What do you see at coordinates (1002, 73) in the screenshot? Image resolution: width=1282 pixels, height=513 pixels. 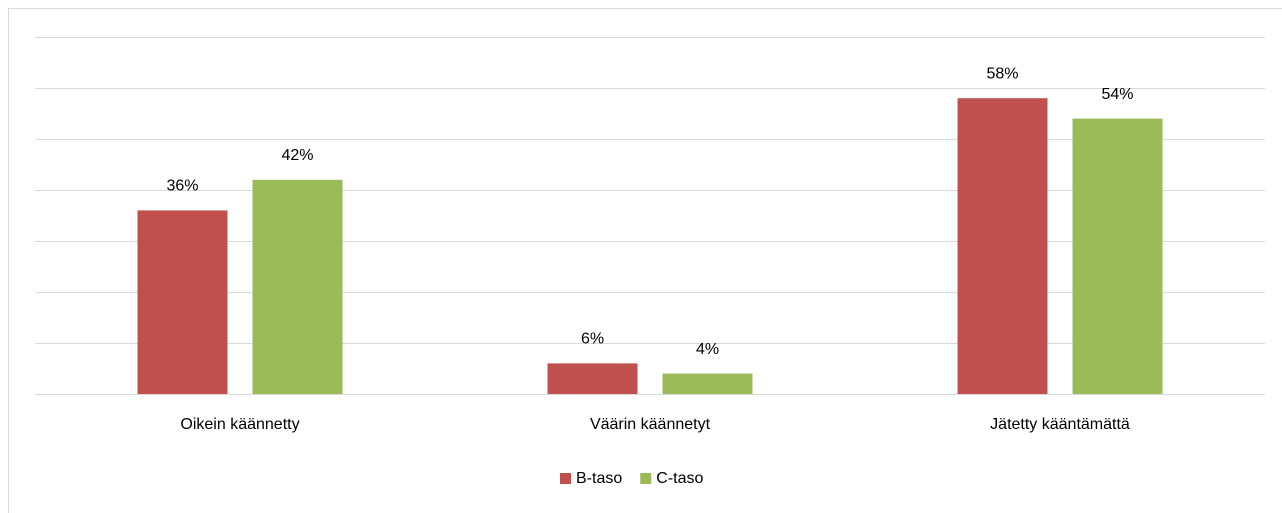 I see `data-label: 58%` at bounding box center [1002, 73].